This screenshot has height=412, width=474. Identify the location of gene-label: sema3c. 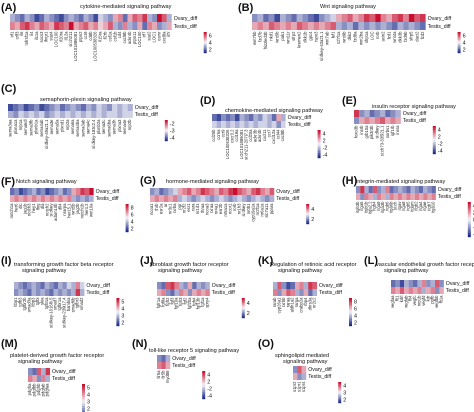
(103, 127).